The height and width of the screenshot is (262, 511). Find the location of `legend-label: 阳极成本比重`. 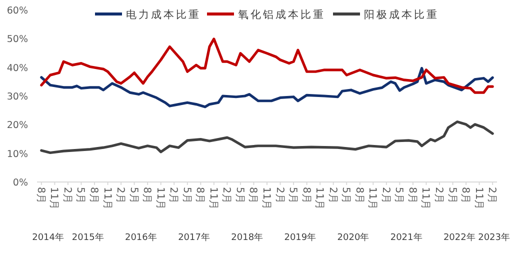

legend-label: 阳极成本比重 is located at coordinates (401, 14).